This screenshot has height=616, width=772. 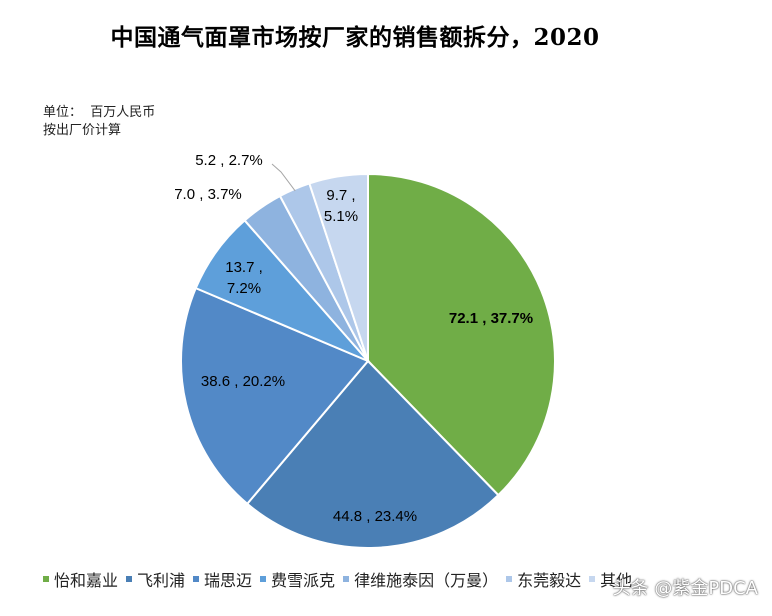 I want to click on data-label-3: 38.6 , 20.2%, so click(x=243, y=381).